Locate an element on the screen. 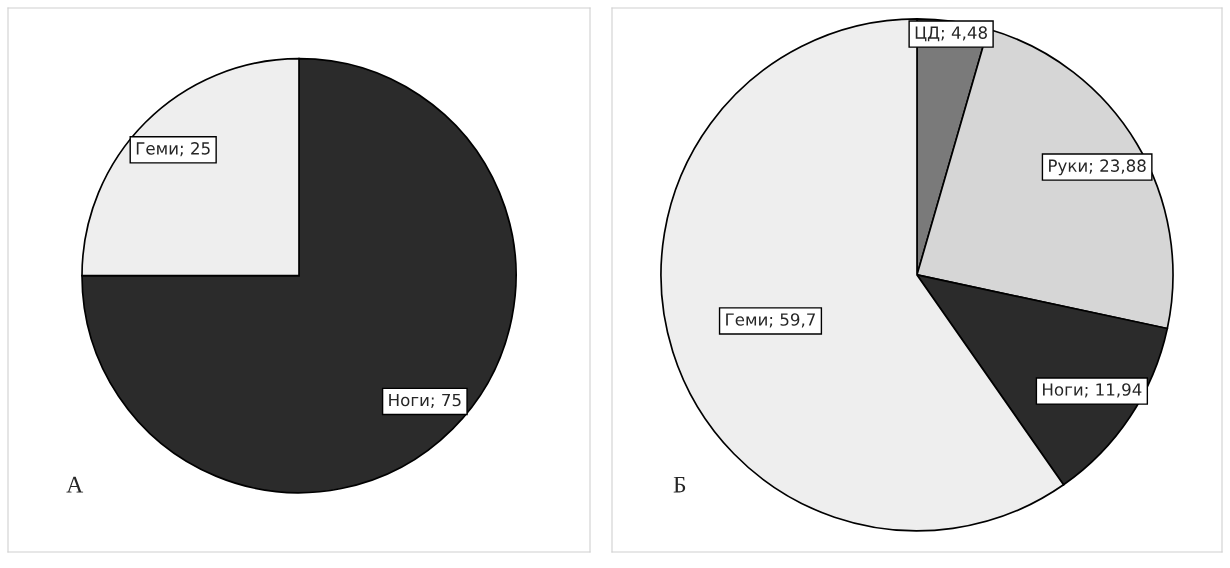 This screenshot has width=1230, height=568. slice-label: Ноги; 75 is located at coordinates (425, 401).